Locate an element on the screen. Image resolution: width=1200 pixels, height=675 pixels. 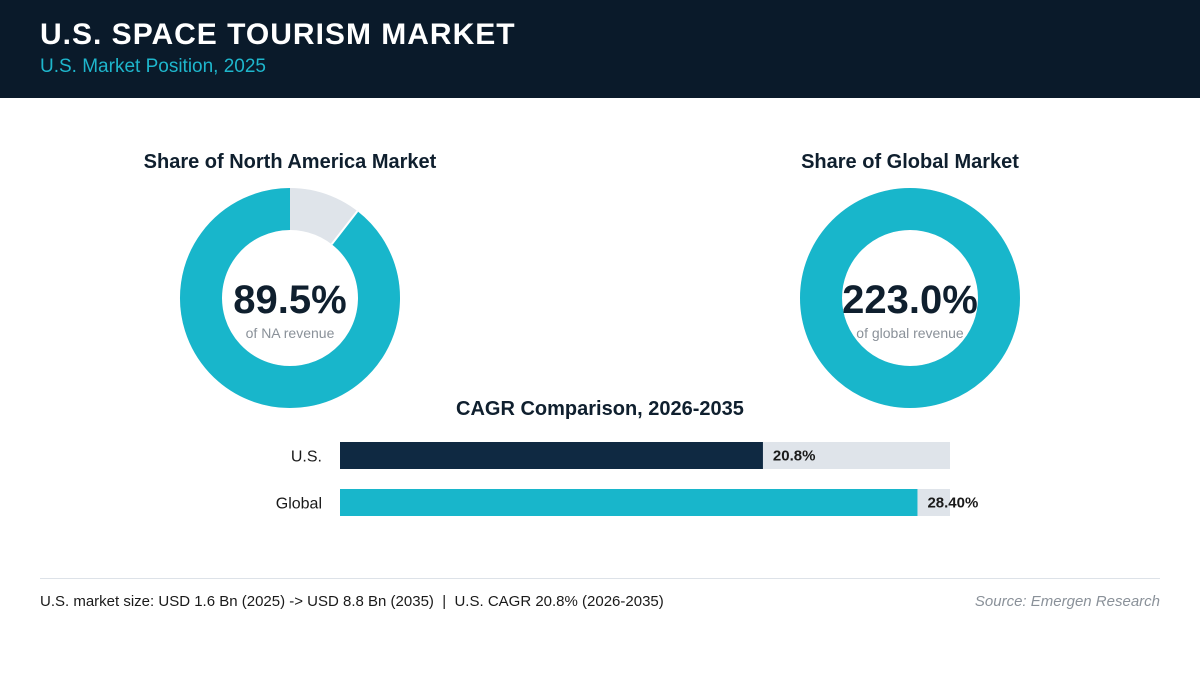
page-title: U.S. SPACE TOURISM MARKET is located at coordinates (278, 34).